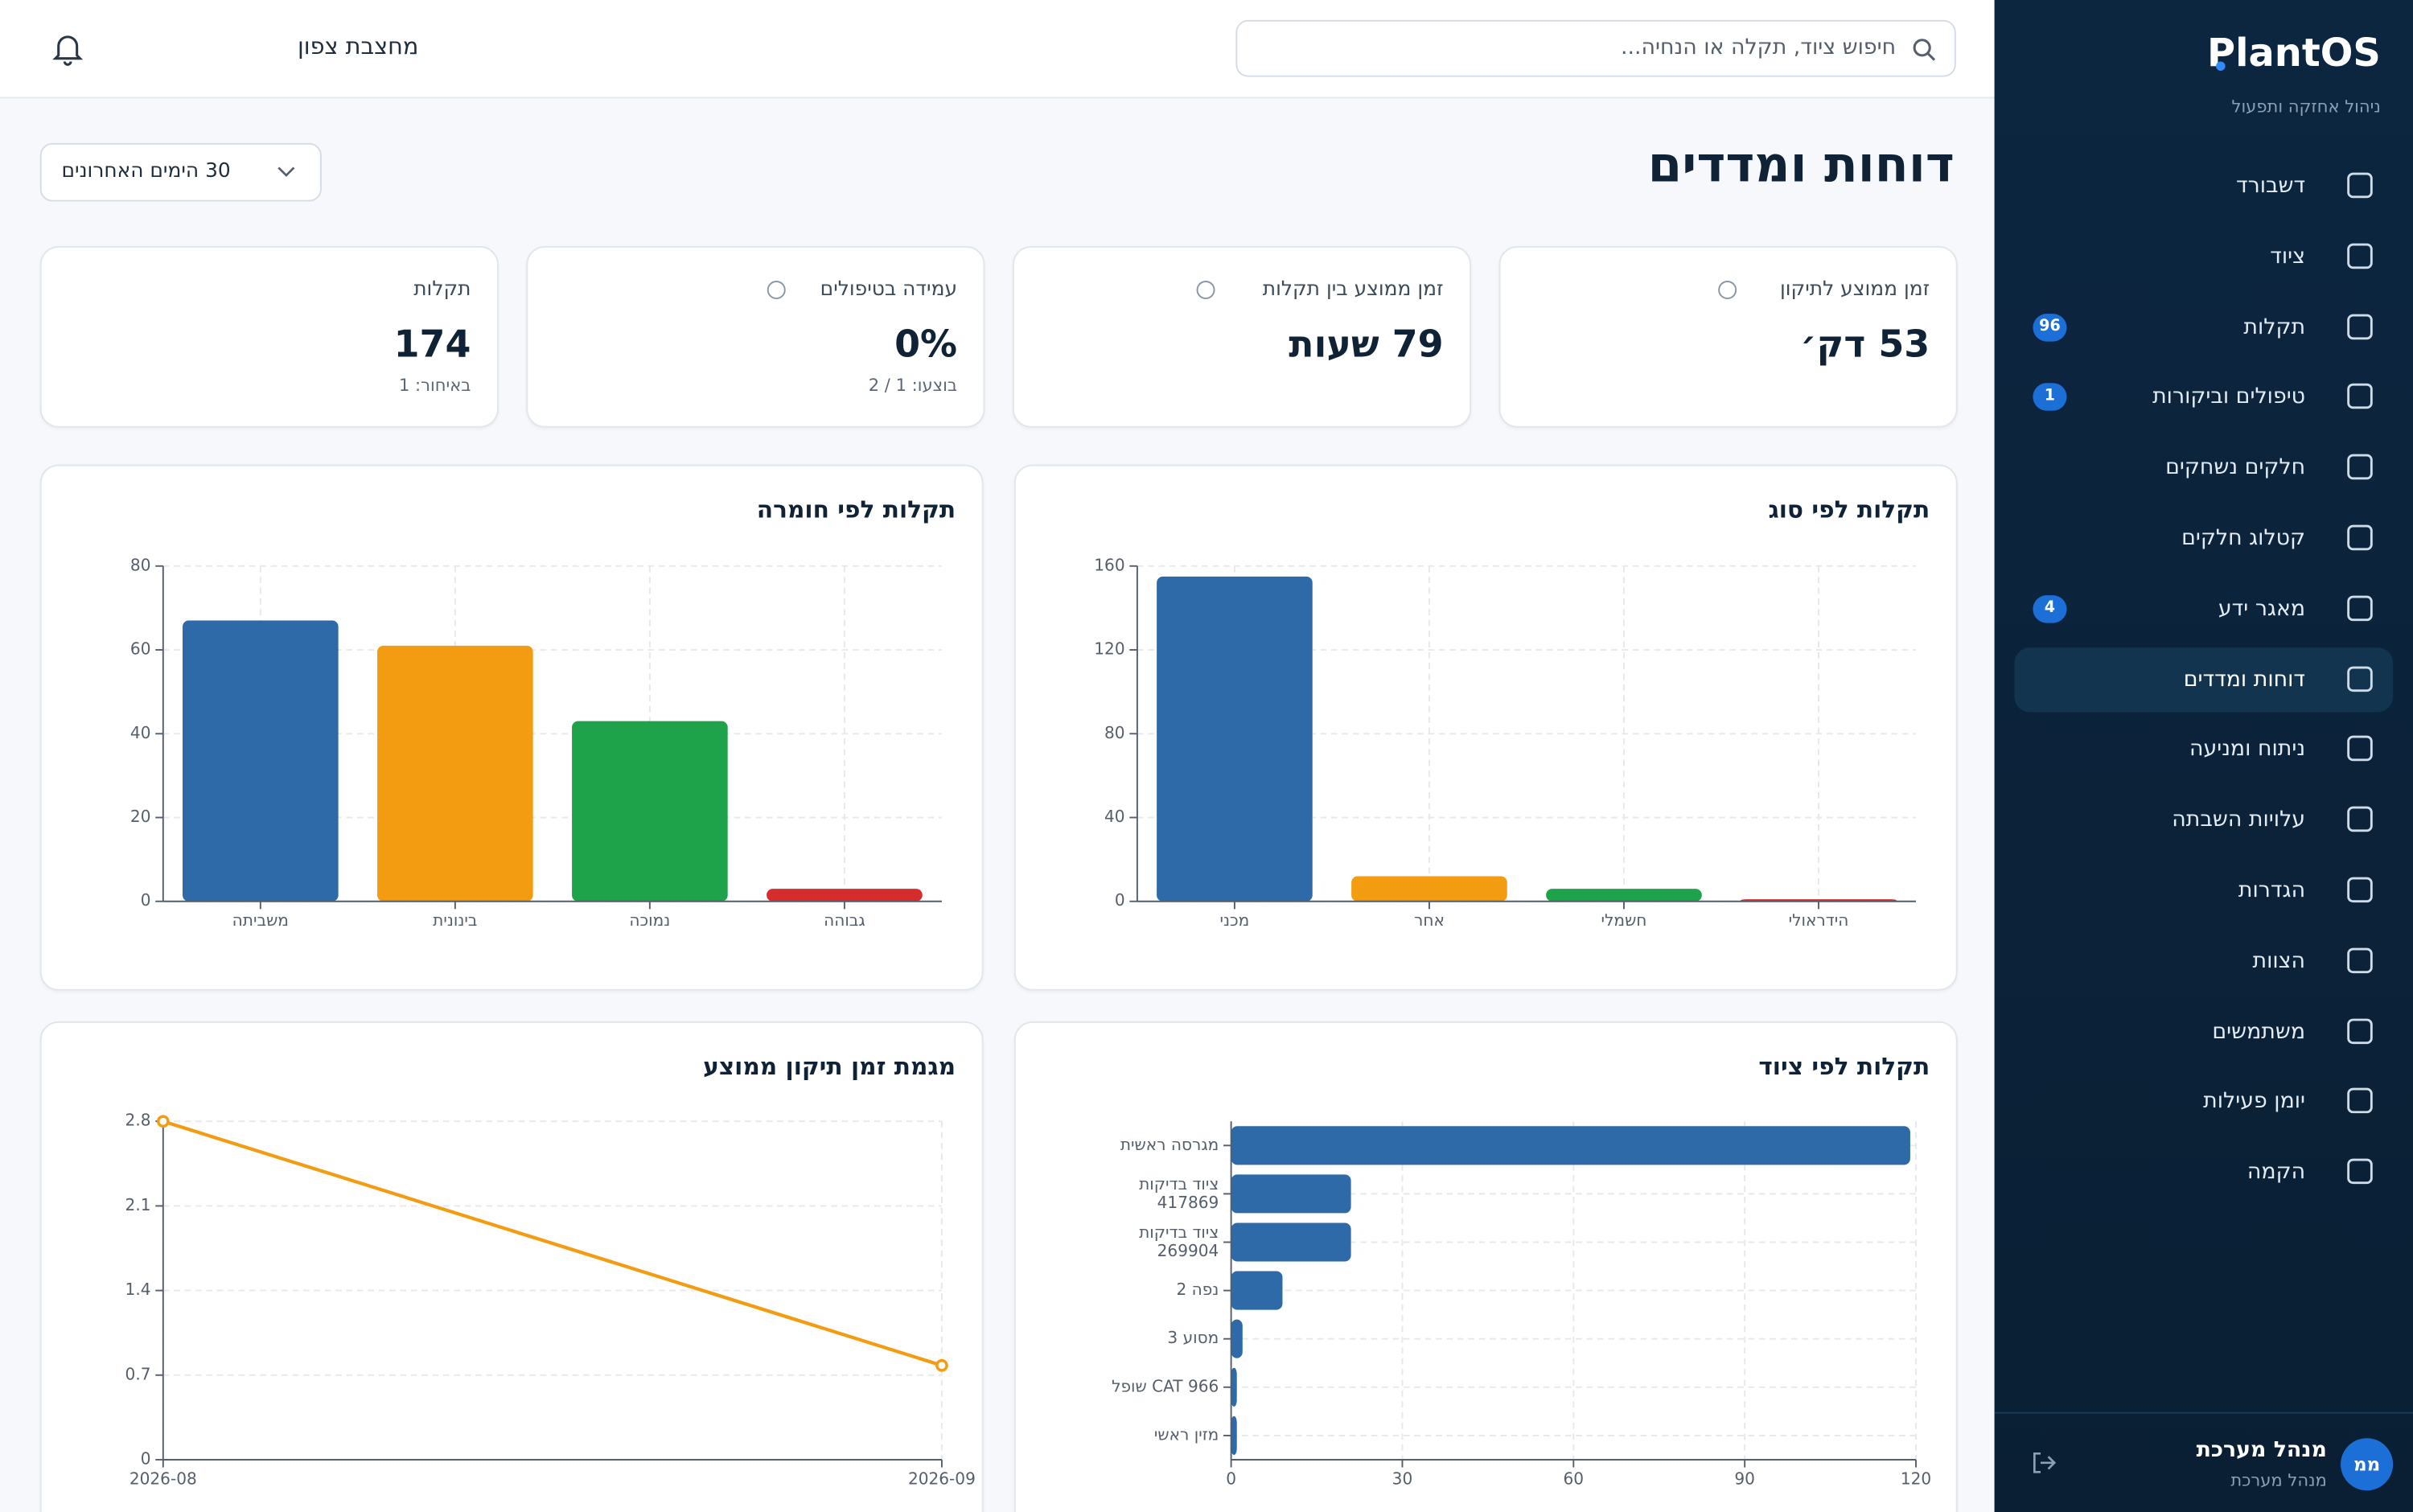 The width and height of the screenshot is (2413, 1512). Describe the element at coordinates (1109, 565) in the screenshot. I see `y-tick-label: 160` at that location.